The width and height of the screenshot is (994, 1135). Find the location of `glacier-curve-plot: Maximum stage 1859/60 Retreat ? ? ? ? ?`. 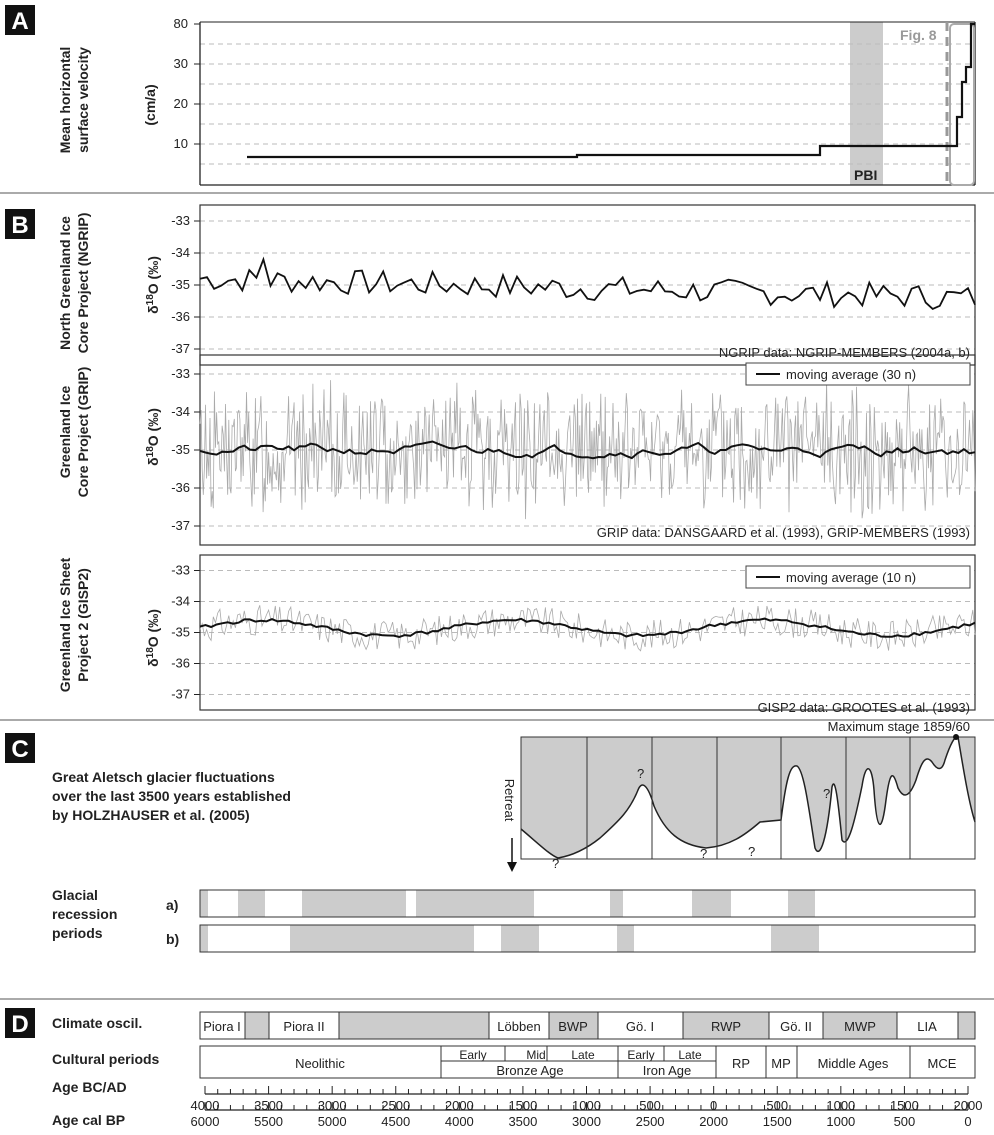

glacier-curve-plot: Maximum stage 1859/60 Retreat ? ? ? ? ? is located at coordinates (739, 795).